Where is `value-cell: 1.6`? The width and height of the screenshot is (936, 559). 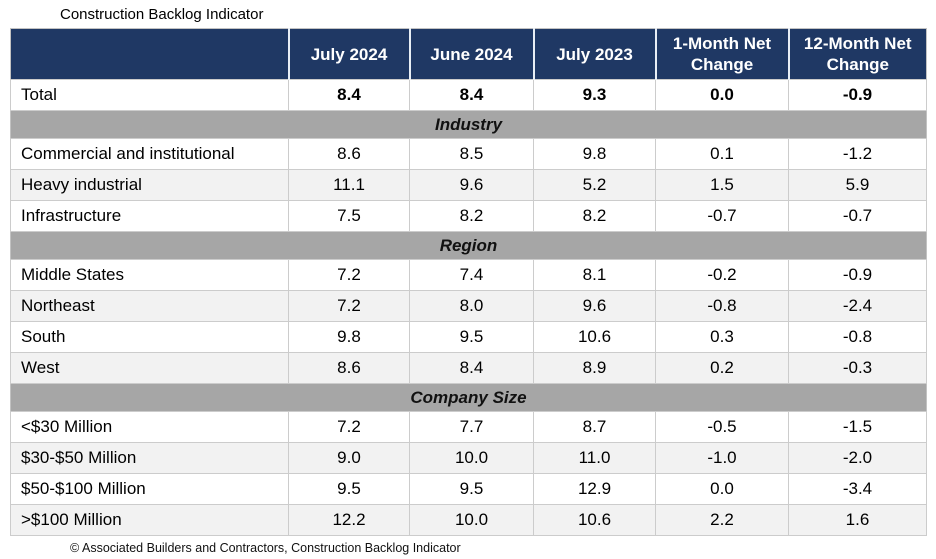 value-cell: 1.6 is located at coordinates (857, 520).